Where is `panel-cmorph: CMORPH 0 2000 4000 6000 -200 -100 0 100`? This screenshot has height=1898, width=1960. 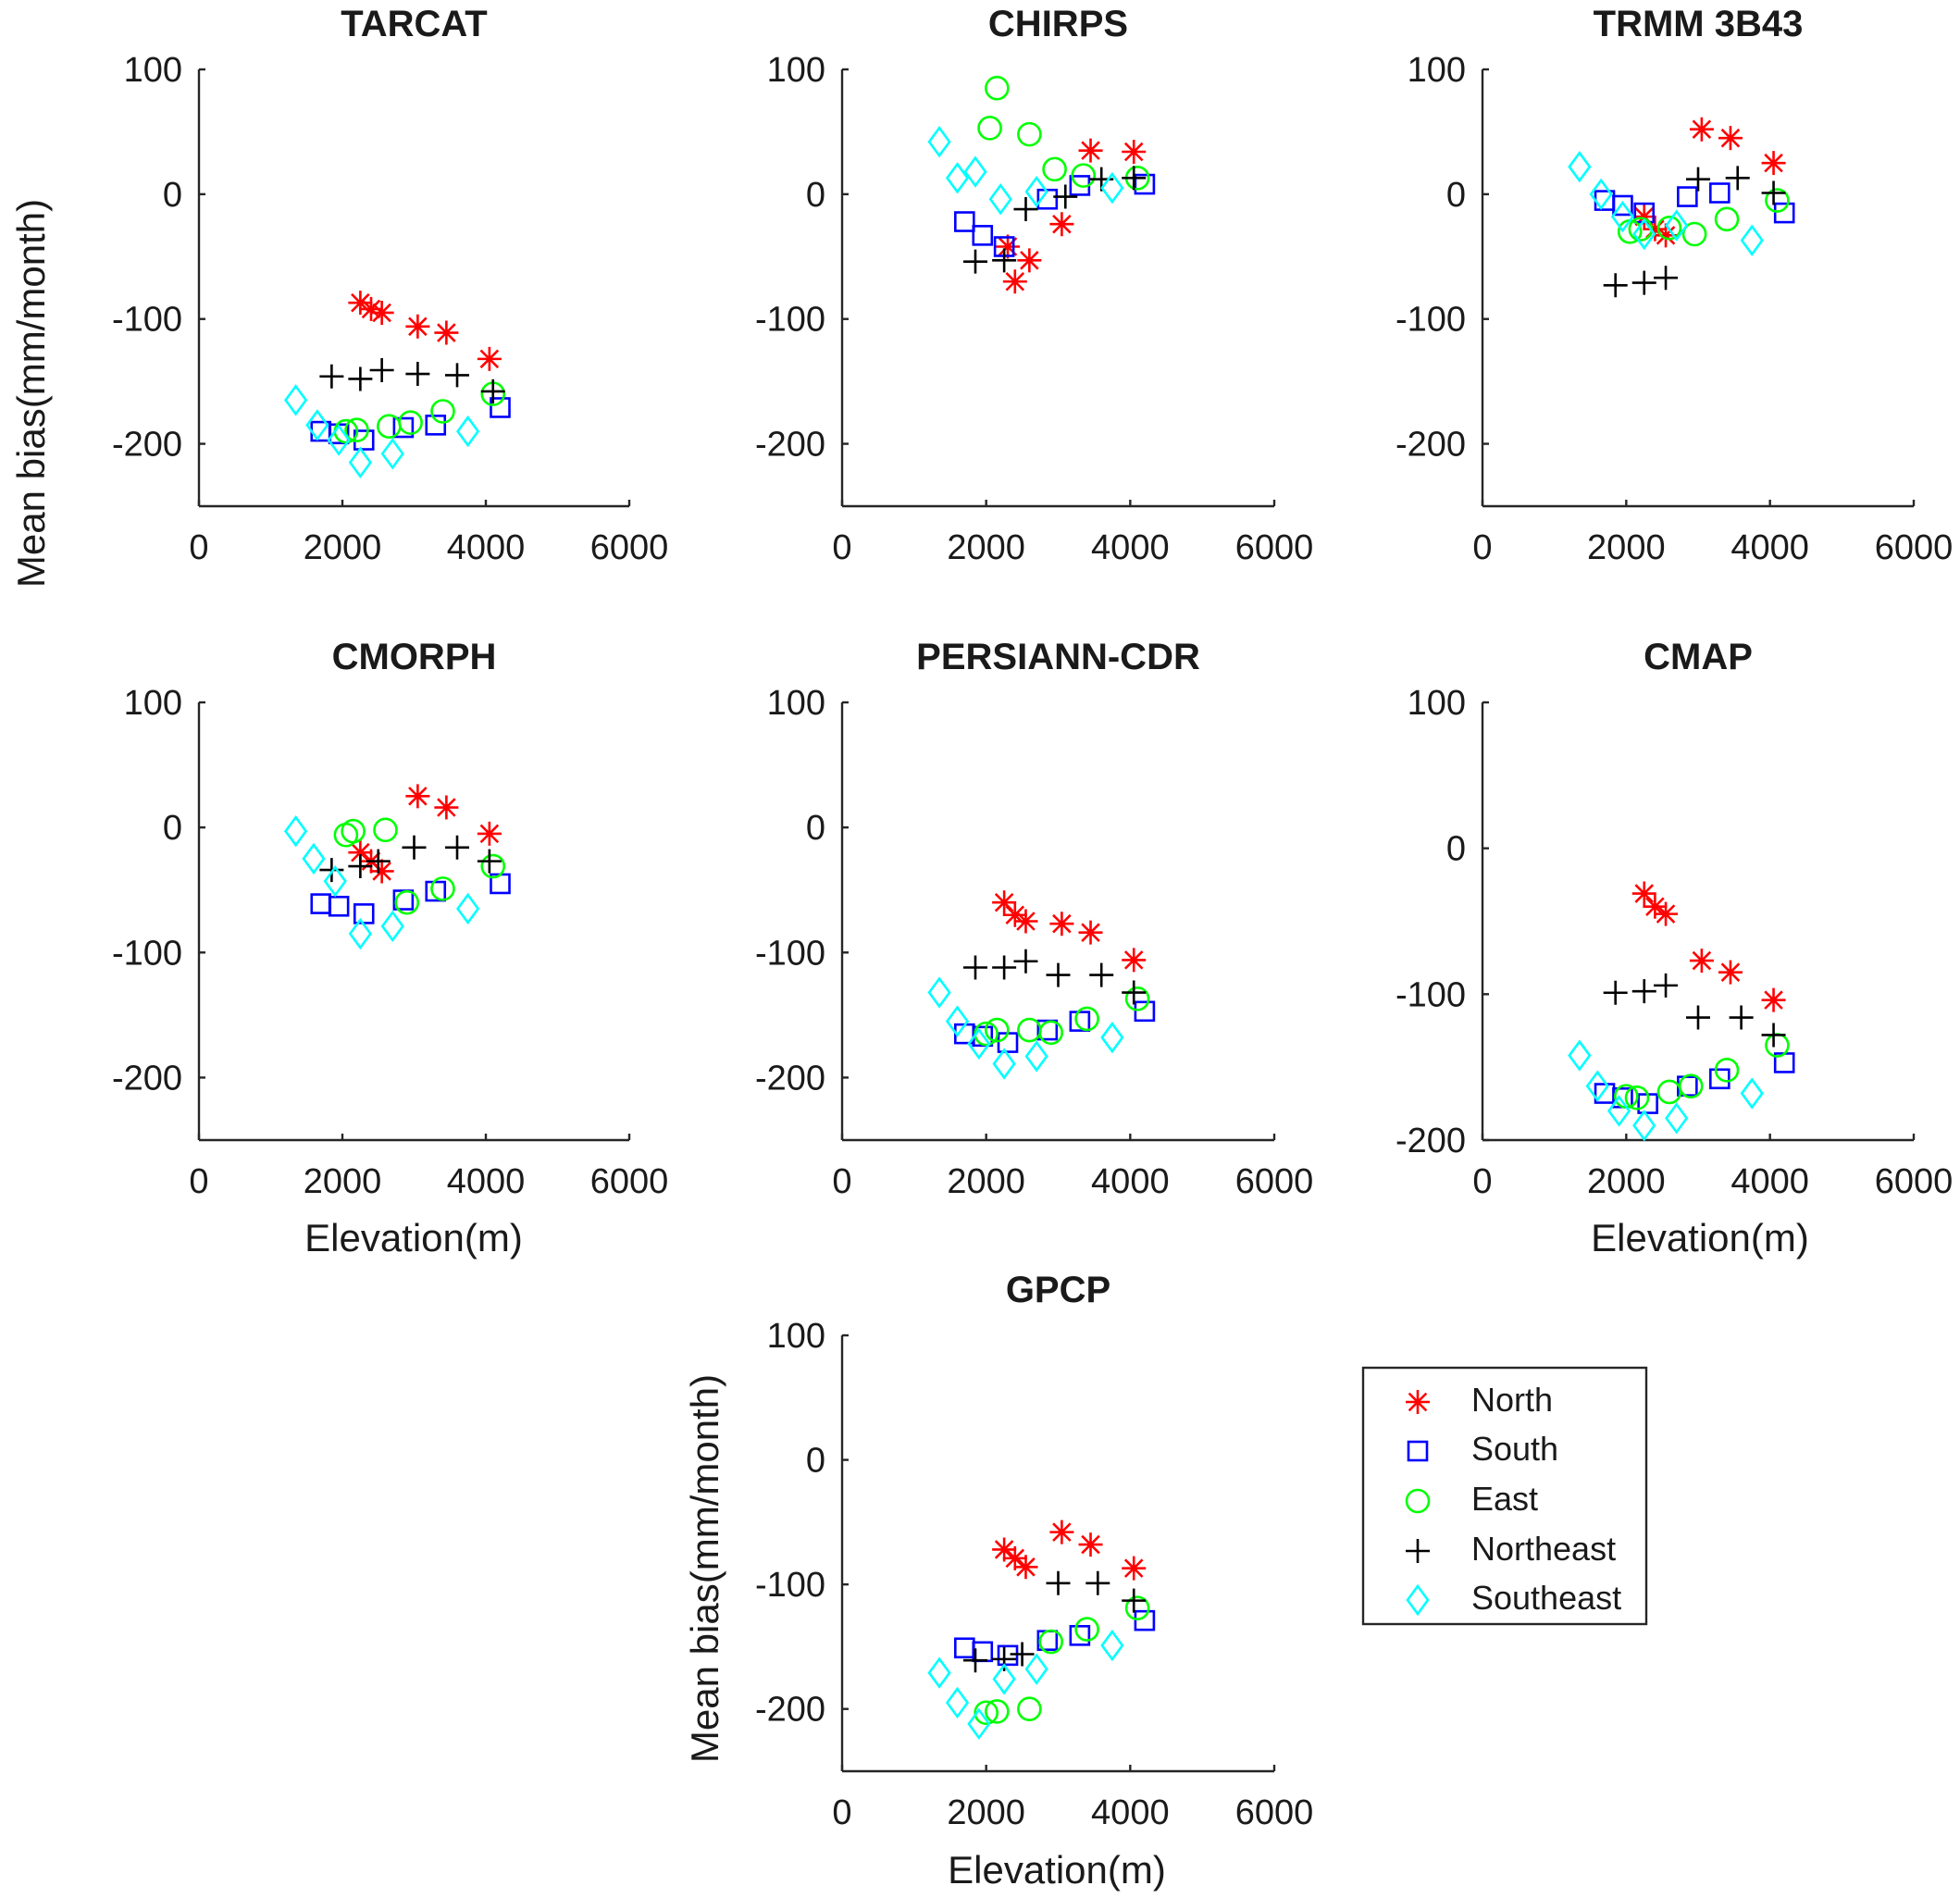
panel-cmorph: CMORPH 0 2000 4000 6000 -200 -100 0 100 is located at coordinates (390, 919).